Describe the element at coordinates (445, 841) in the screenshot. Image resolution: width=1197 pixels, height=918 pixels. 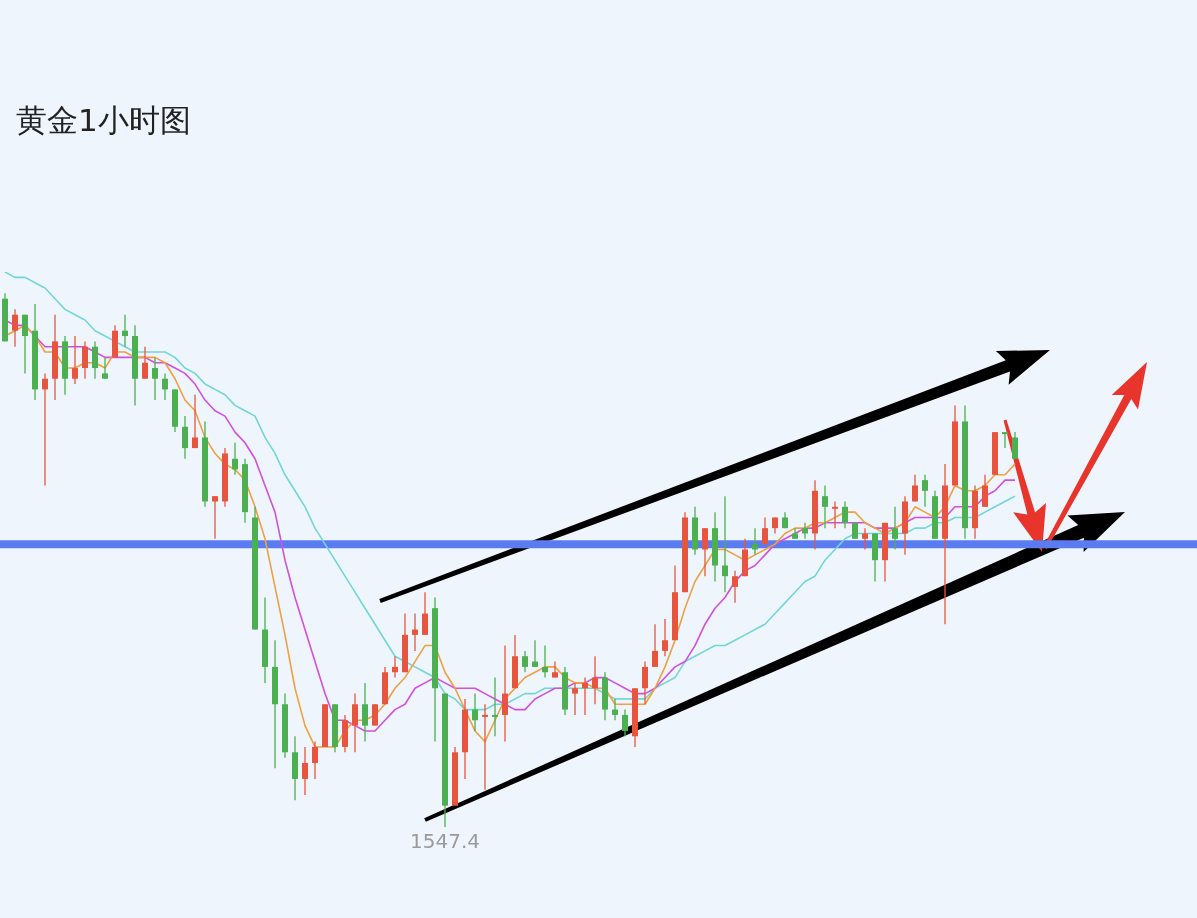
I see `annotation: 1547.4` at that location.